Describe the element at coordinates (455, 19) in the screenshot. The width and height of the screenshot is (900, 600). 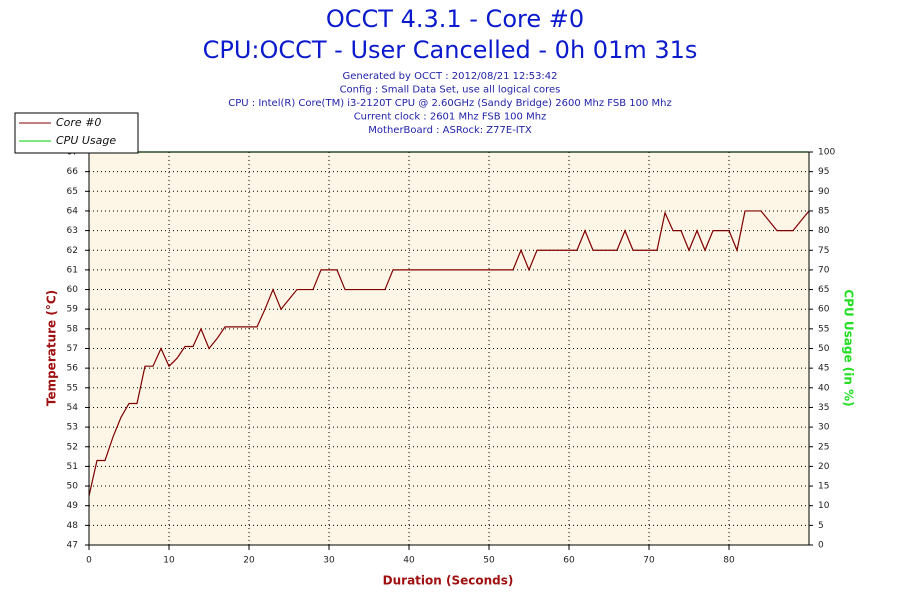
I see `chart-title: OCCT 4.3.1 - Core #0` at that location.